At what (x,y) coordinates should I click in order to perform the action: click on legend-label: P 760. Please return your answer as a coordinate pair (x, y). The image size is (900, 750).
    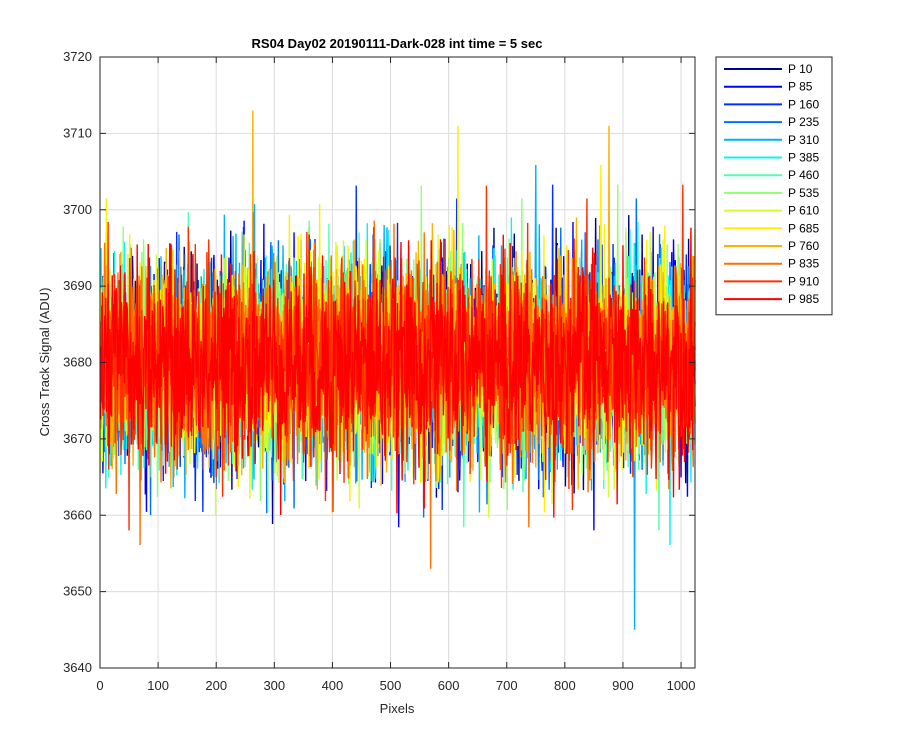
    Looking at the image, I should click on (803, 246).